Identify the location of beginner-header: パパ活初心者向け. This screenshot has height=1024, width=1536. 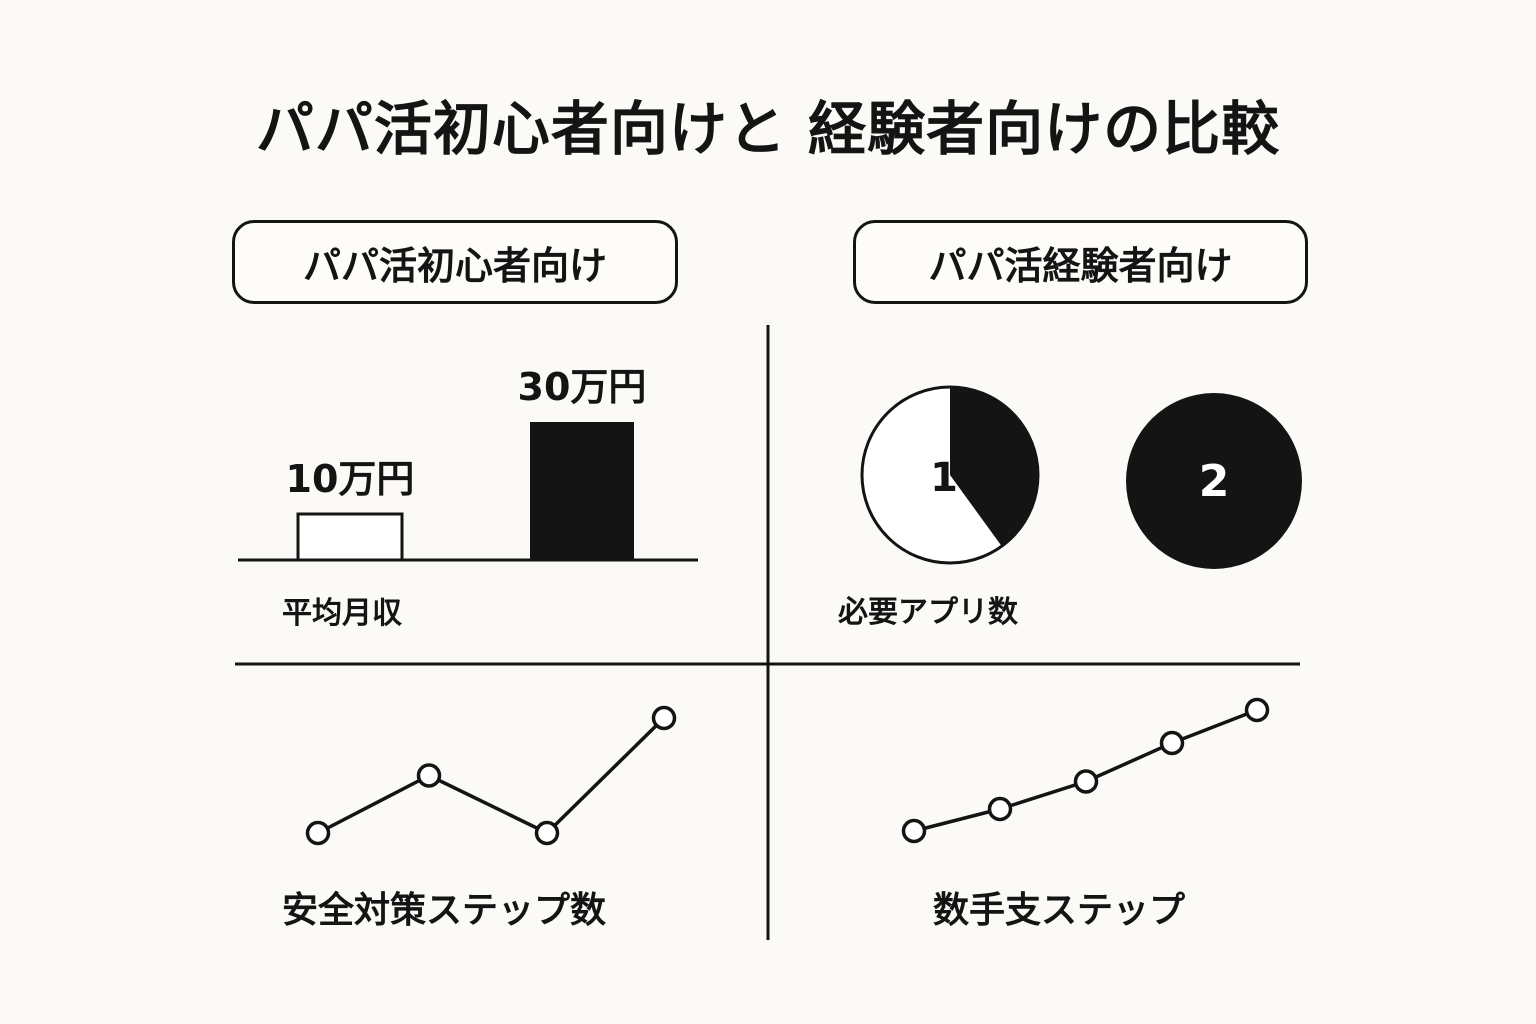
(455, 262).